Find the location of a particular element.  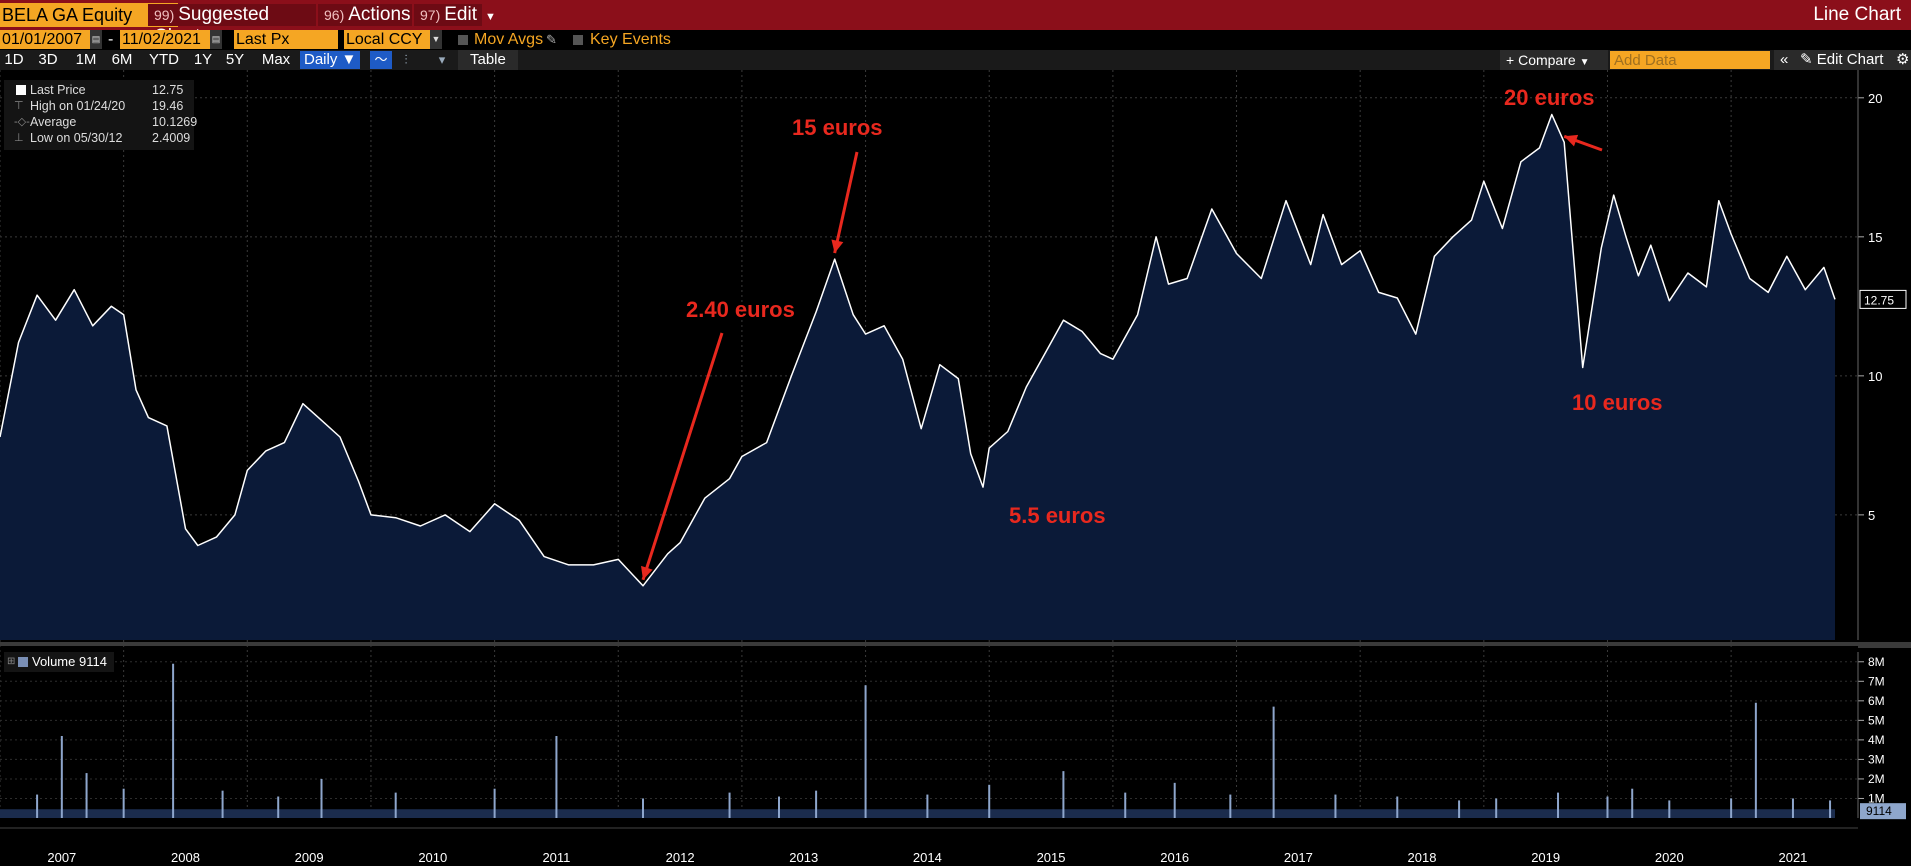

key-events-checkbox is located at coordinates (578, 40).